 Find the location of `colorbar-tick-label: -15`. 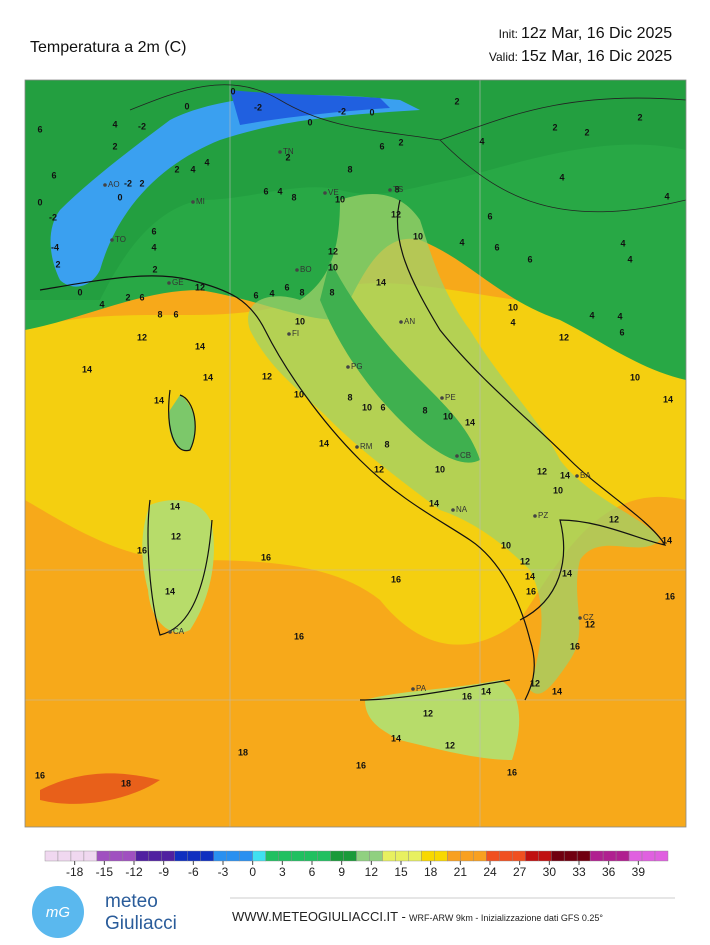

colorbar-tick-label: -15 is located at coordinates (105, 872).